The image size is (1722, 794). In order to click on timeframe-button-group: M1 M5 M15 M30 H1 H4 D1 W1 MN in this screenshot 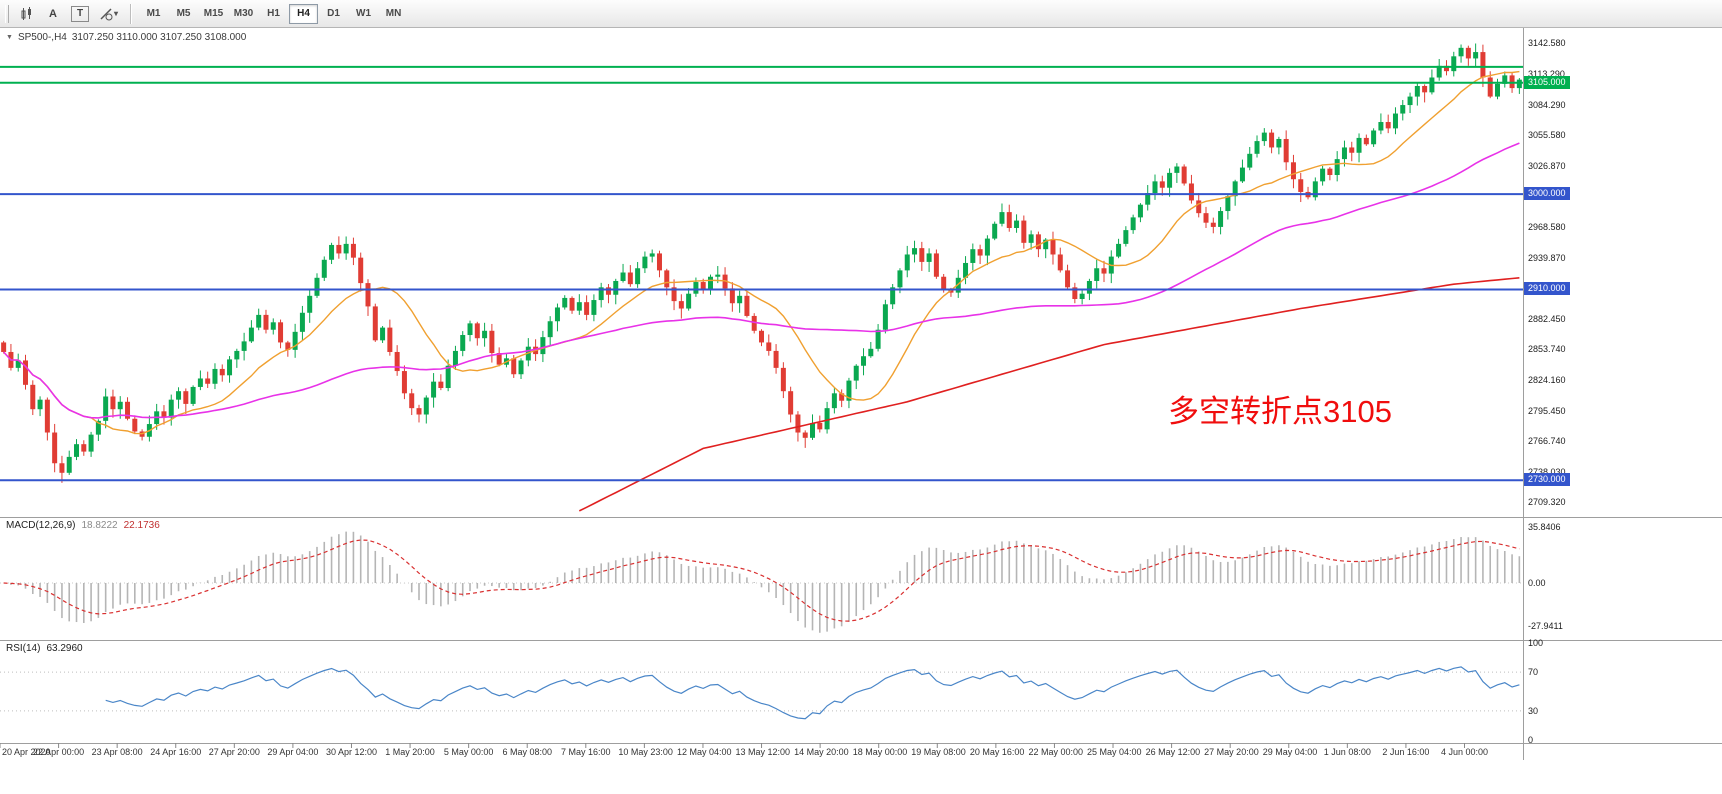, I will do `click(273, 13)`.